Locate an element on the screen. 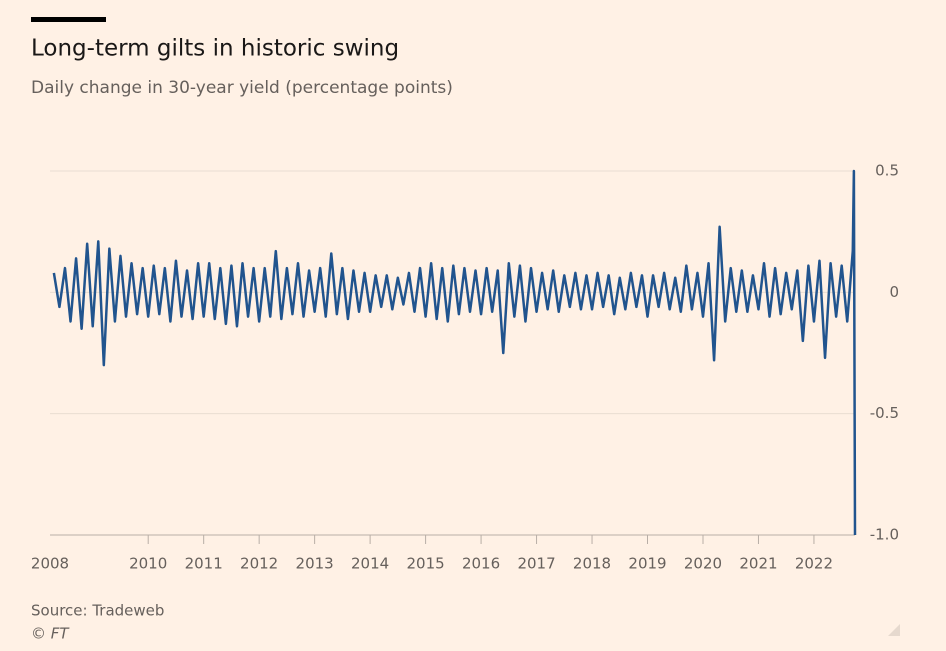 This screenshot has width=946, height=651. x-tick-label: 2010 is located at coordinates (148, 564).